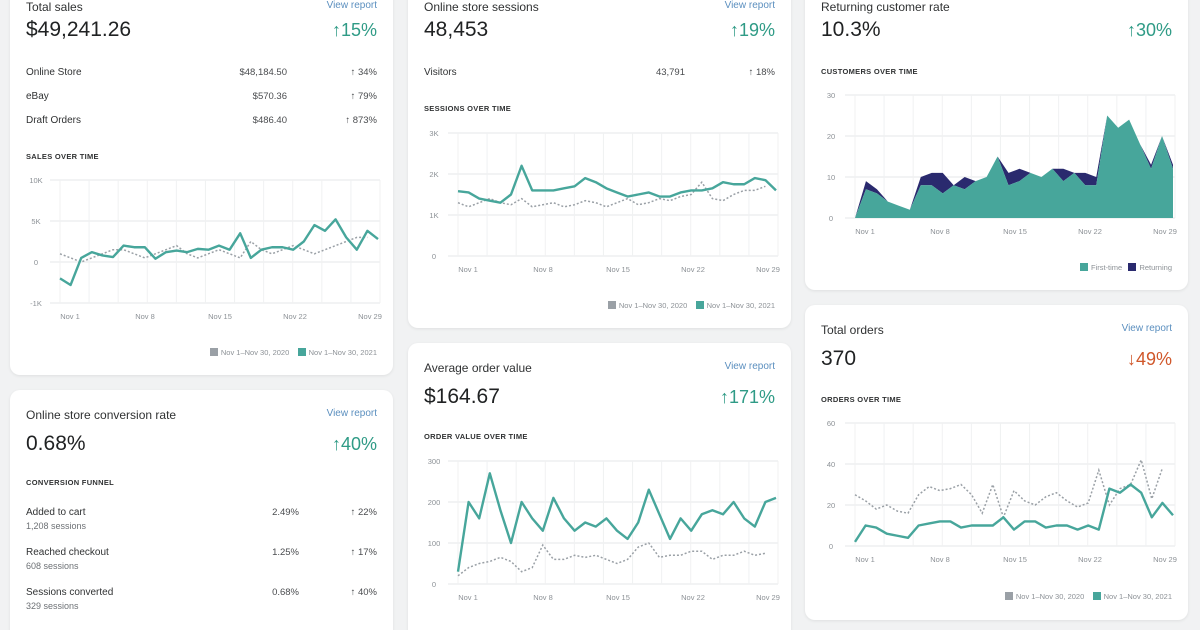 The height and width of the screenshot is (630, 1200). I want to click on customers-over-time-chart: 30 20 10 0 Nov 1 Nov 8 Nov 15 Nov 22 Nov 29, so click(1002, 163).